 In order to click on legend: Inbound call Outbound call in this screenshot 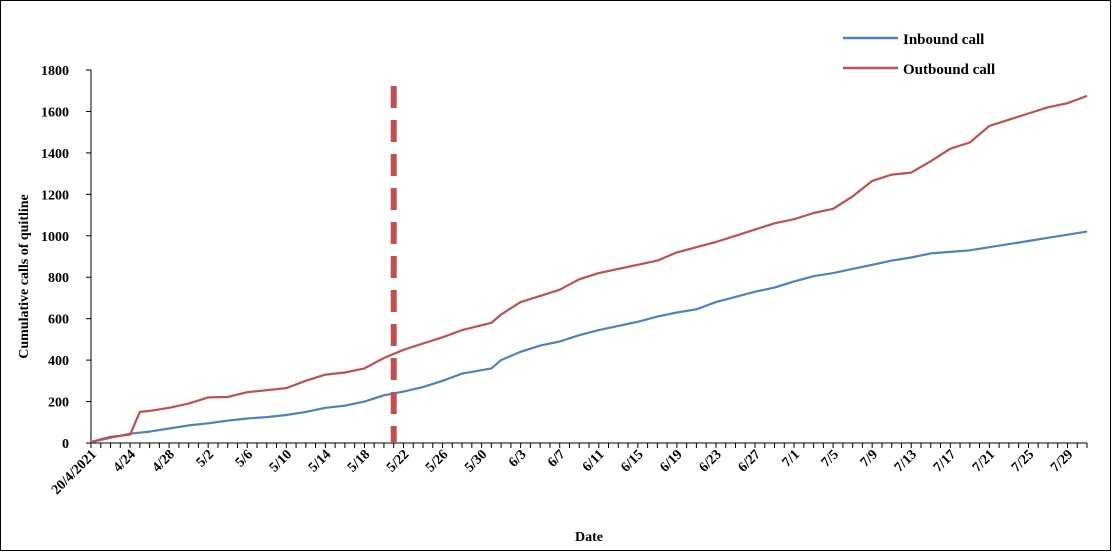, I will do `click(919, 55)`.